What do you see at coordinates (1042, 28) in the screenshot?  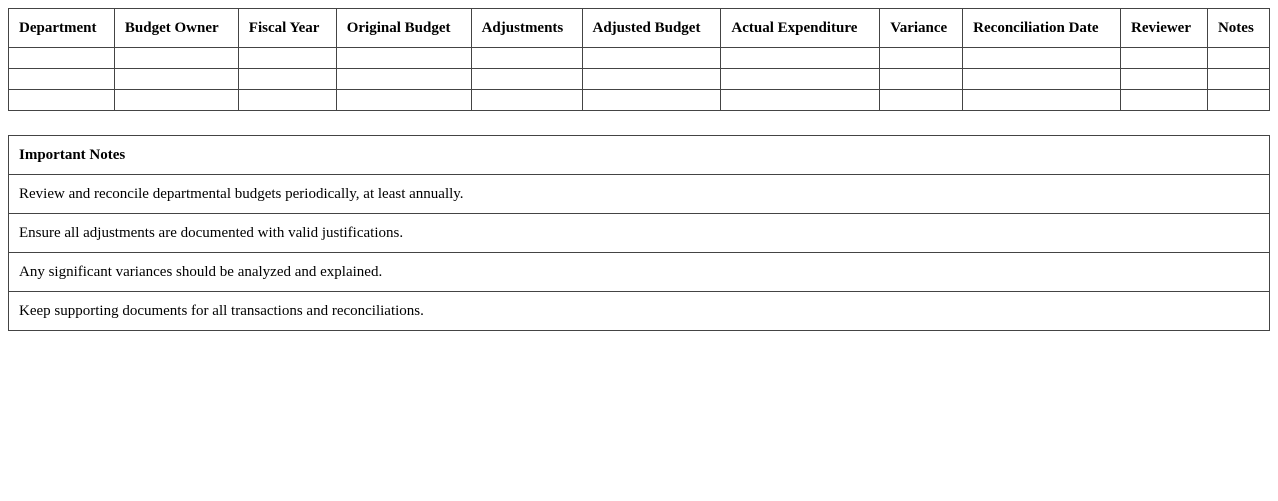 I see `column-header: Reconciliation Date` at bounding box center [1042, 28].